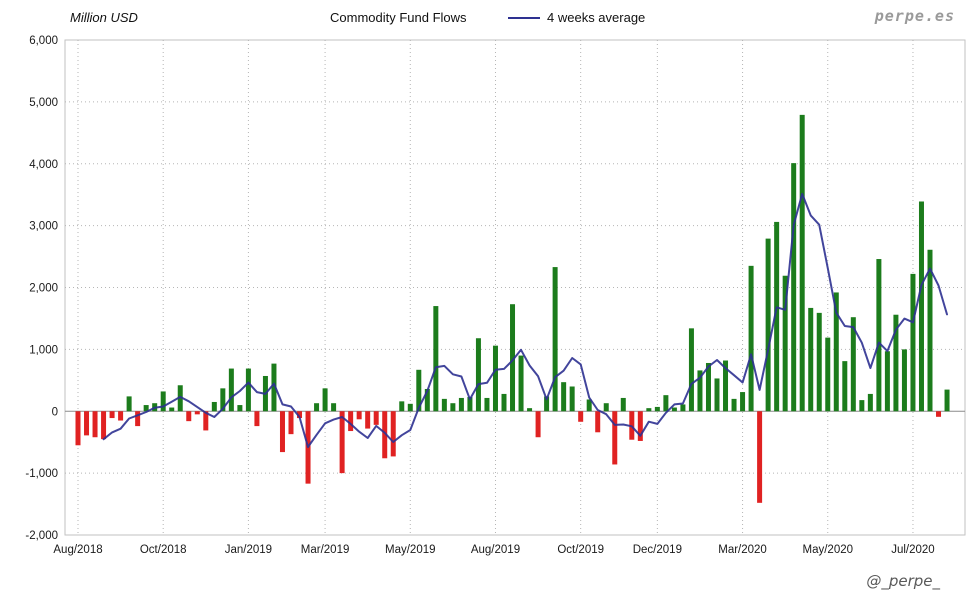  What do you see at coordinates (55, 412) in the screenshot?
I see `y-tick-label: 0` at bounding box center [55, 412].